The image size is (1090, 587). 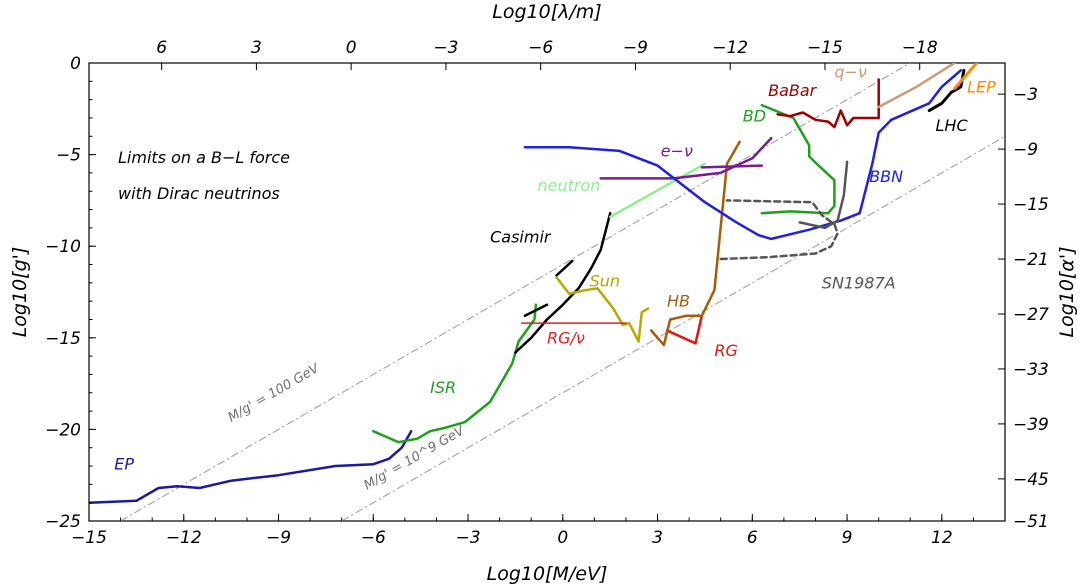 What do you see at coordinates (952, 125) in the screenshot?
I see `label-lhc: LHC` at bounding box center [952, 125].